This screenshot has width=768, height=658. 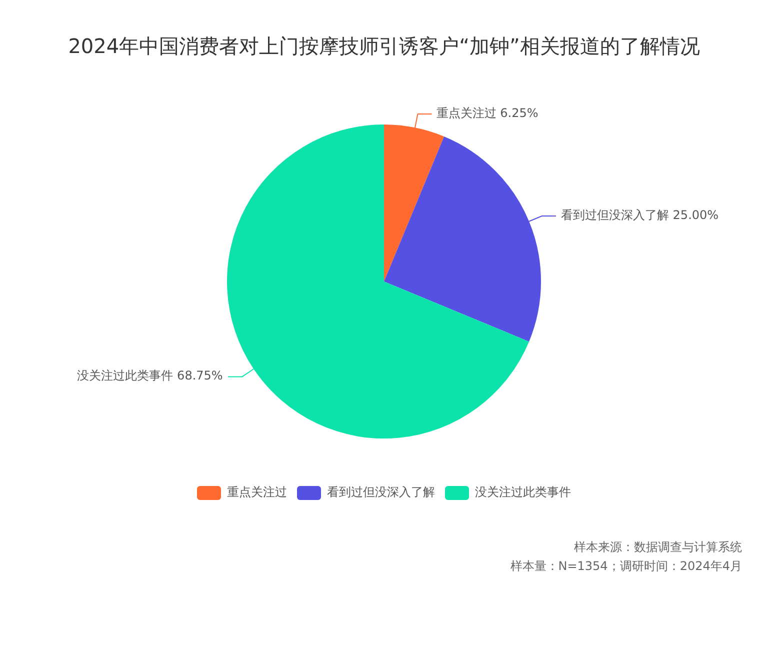 I want to click on text: 样本量：N=1354；调研时间：2024年4月, so click(x=626, y=566).